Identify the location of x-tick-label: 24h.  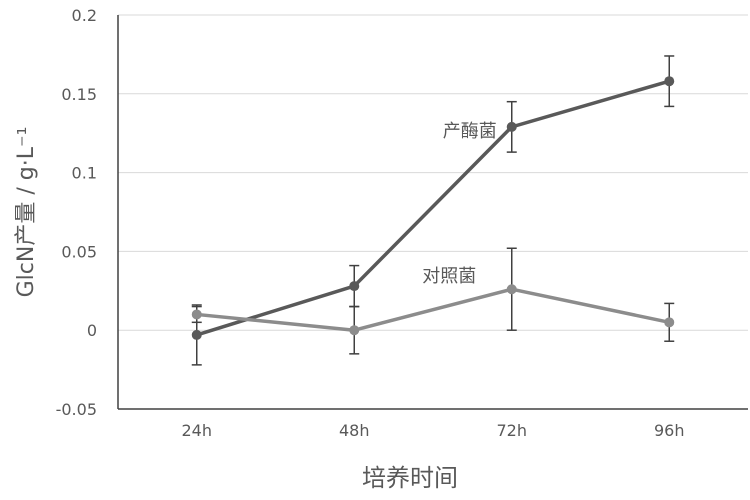
(197, 430).